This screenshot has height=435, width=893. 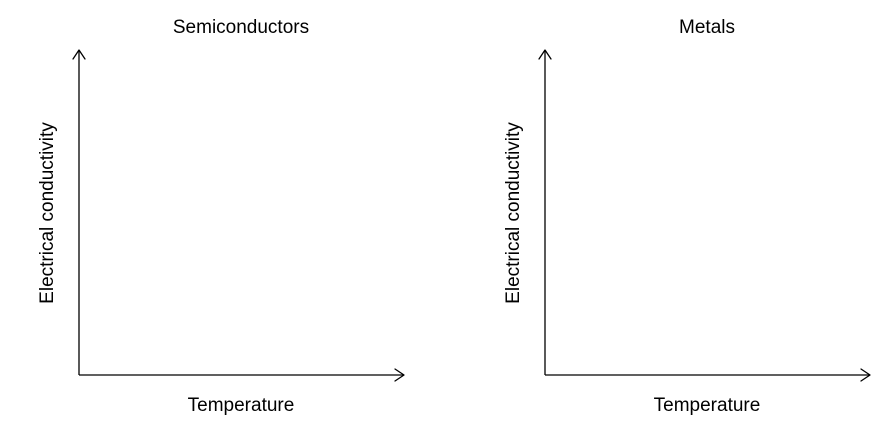 What do you see at coordinates (707, 27) in the screenshot?
I see `panel-title: Metals` at bounding box center [707, 27].